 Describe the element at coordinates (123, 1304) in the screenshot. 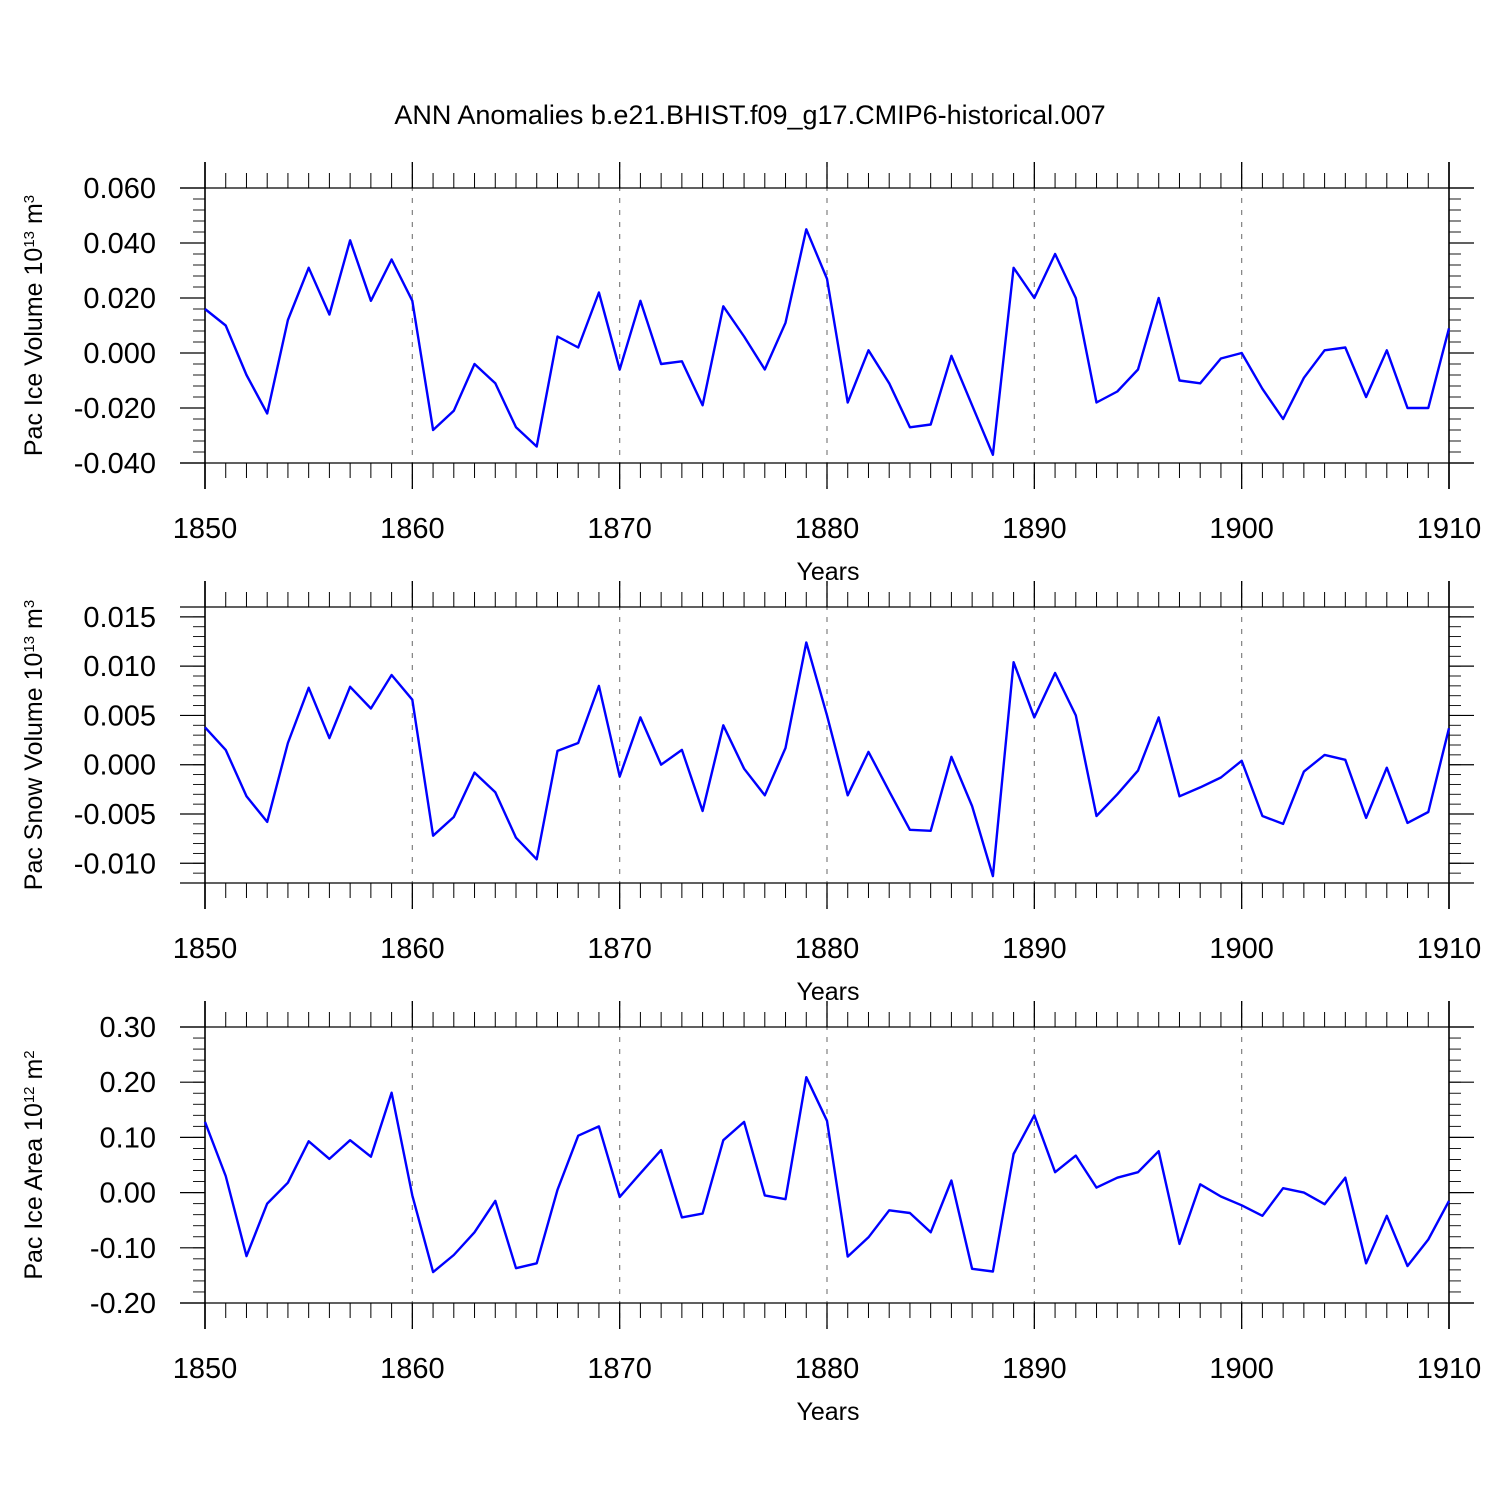

I see `y-tick-label: -0.20` at that location.